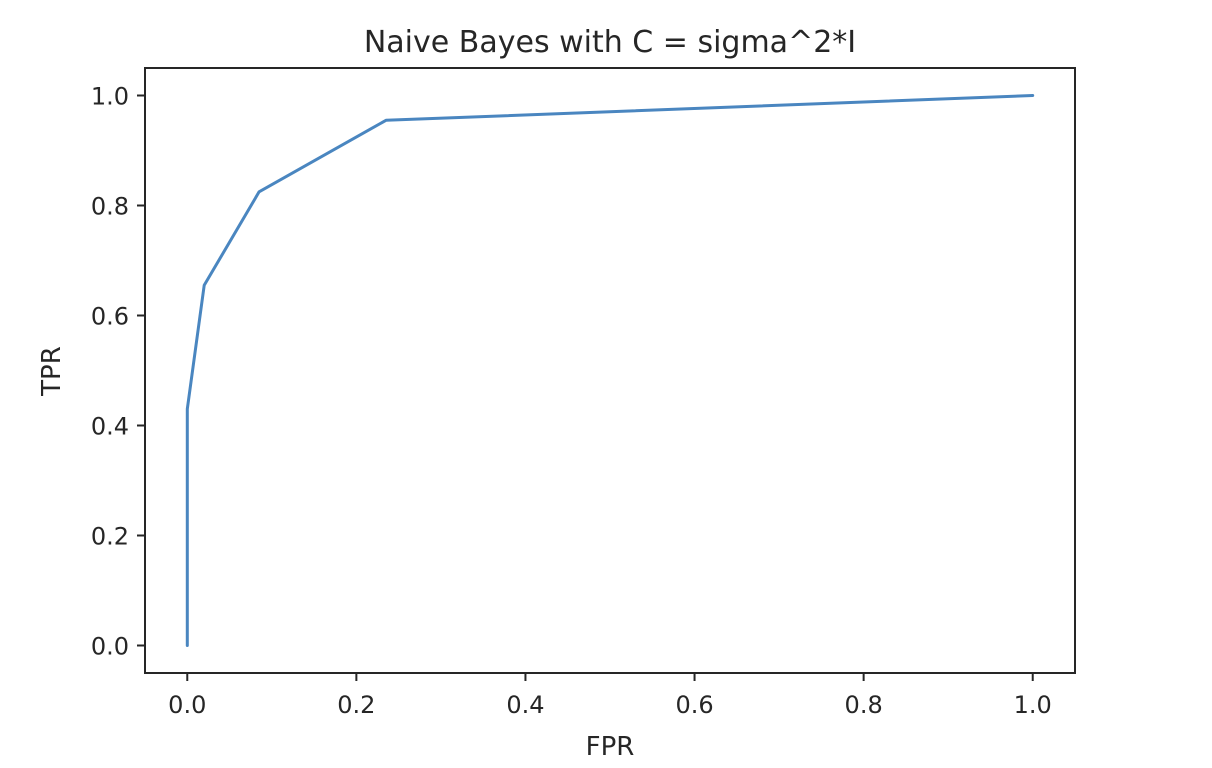 The width and height of the screenshot is (1212, 768). I want to click on y-tick-label: 0.0, so click(110, 647).